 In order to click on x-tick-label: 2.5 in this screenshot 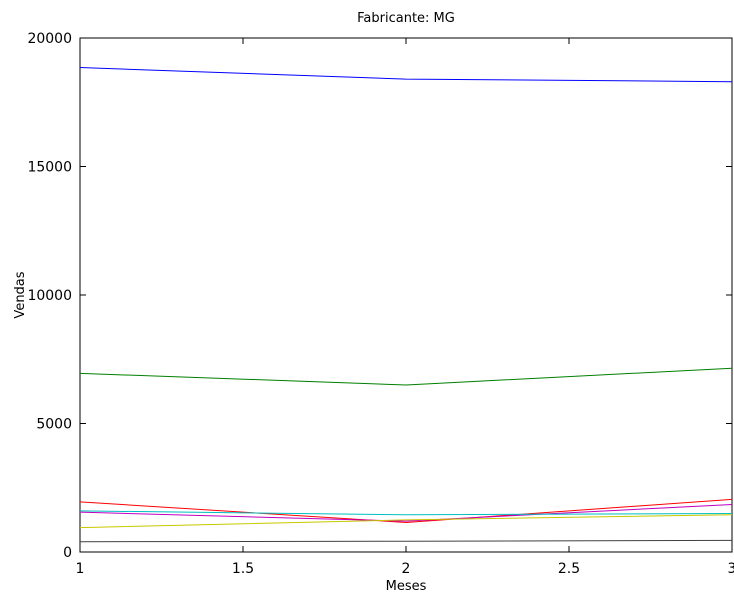, I will do `click(569, 569)`.